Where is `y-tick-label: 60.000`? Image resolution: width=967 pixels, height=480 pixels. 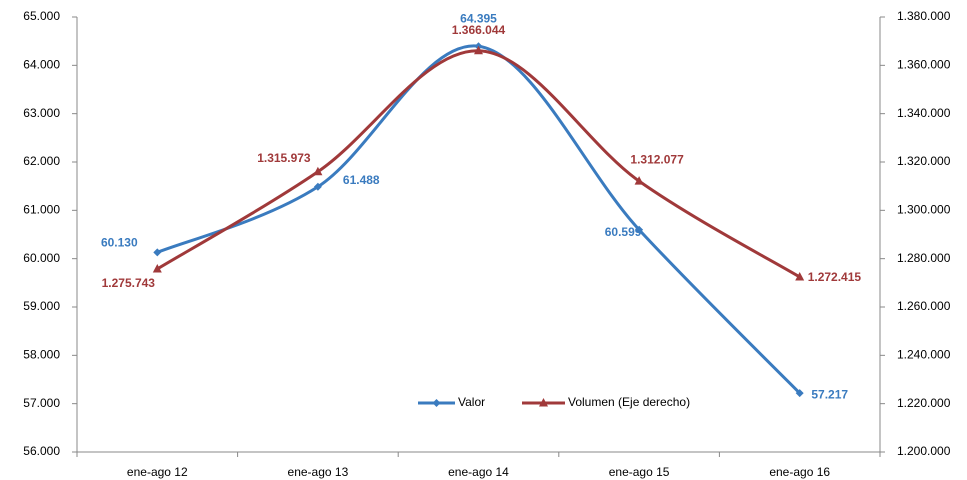
y-tick-label: 60.000 is located at coordinates (41, 258).